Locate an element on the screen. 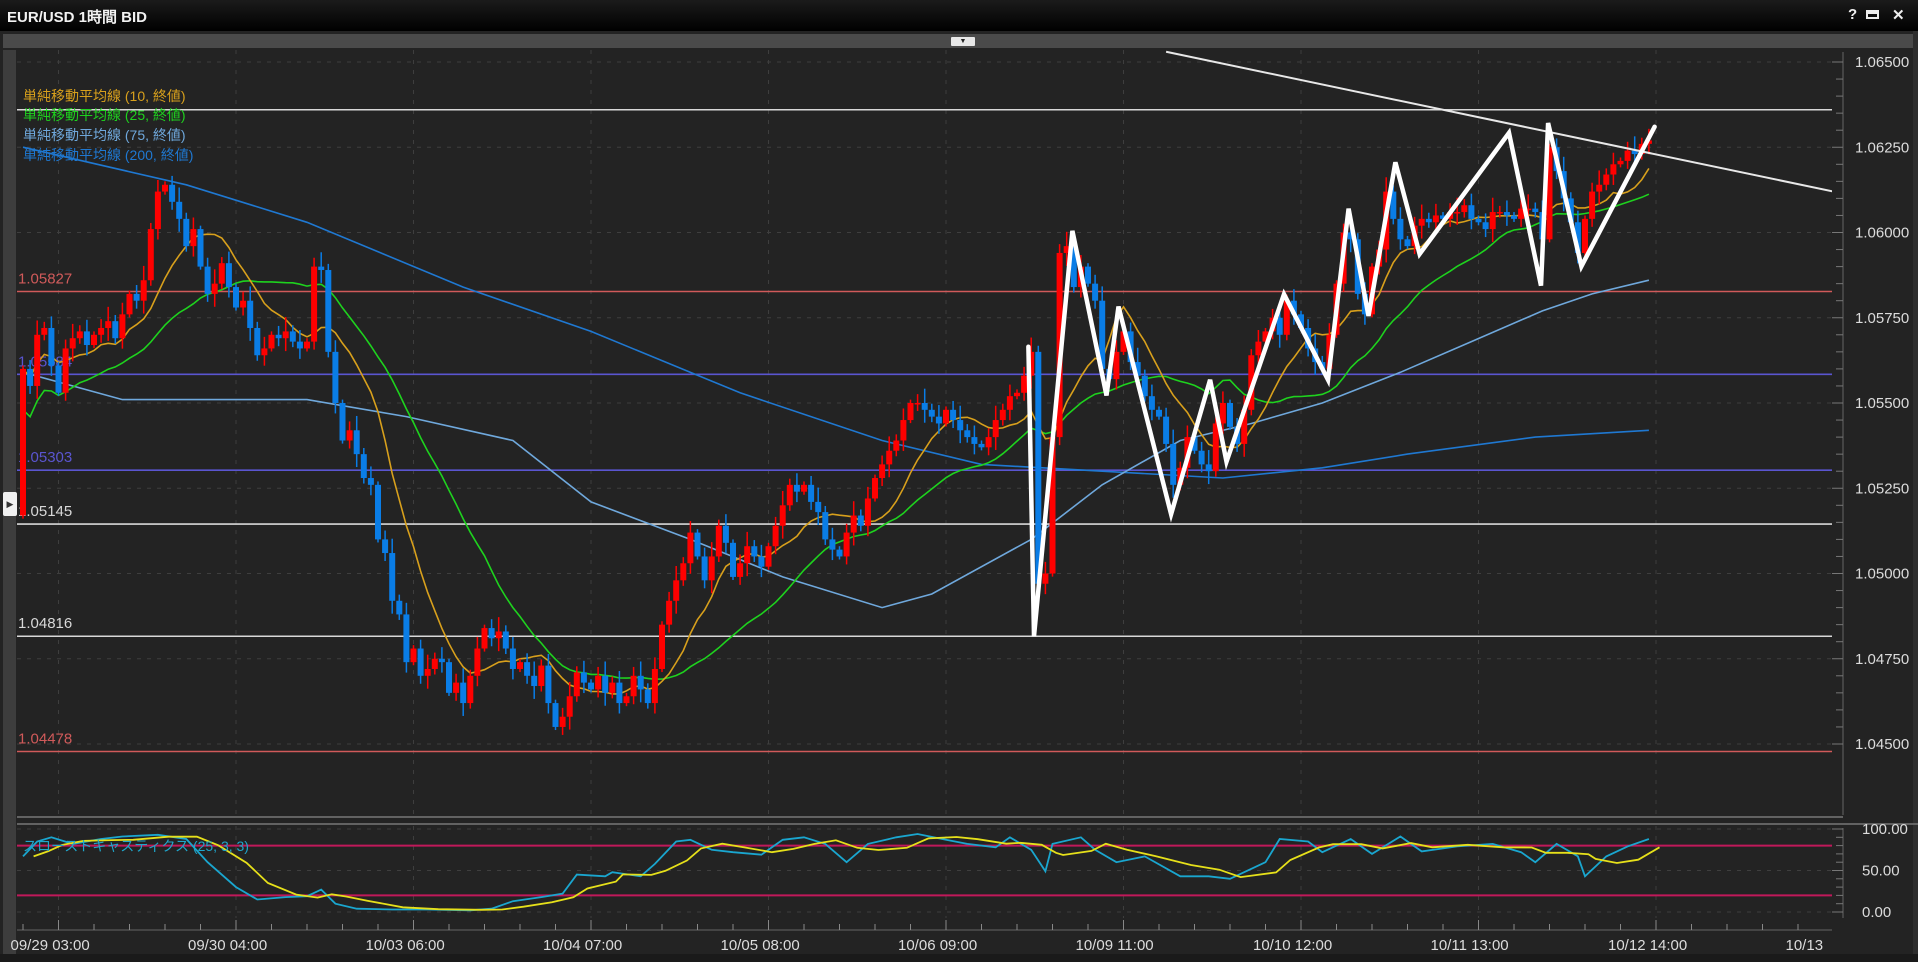  price-tick-label: 1.05000 is located at coordinates (1882, 574).